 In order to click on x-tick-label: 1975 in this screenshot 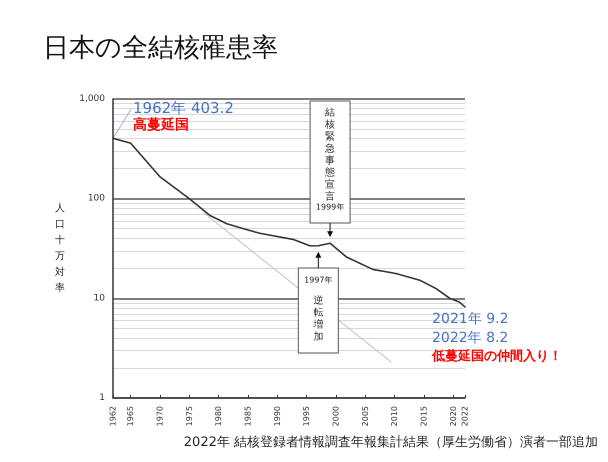, I will do `click(189, 416)`.